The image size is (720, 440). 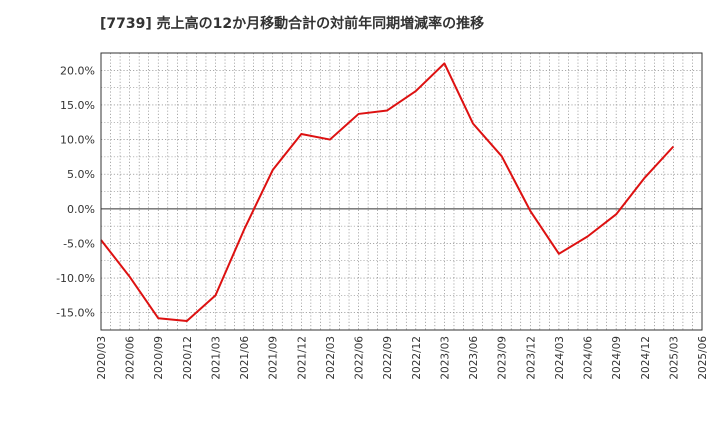 I want to click on x-tick-label: 2022/12, so click(x=417, y=358).